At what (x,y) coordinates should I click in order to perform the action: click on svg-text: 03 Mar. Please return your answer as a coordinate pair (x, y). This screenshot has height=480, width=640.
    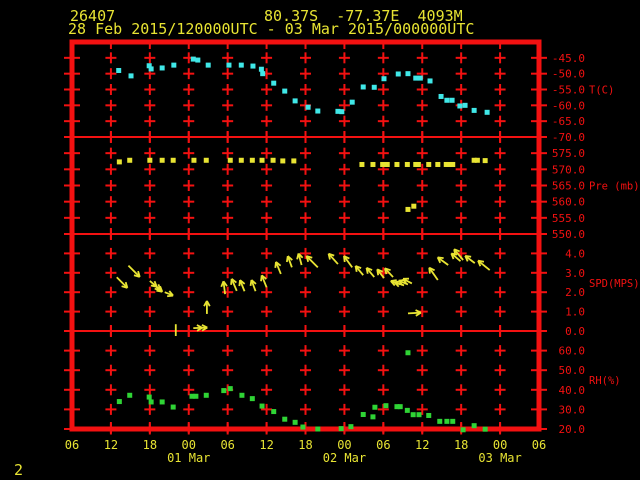
    Looking at the image, I should click on (499, 458).